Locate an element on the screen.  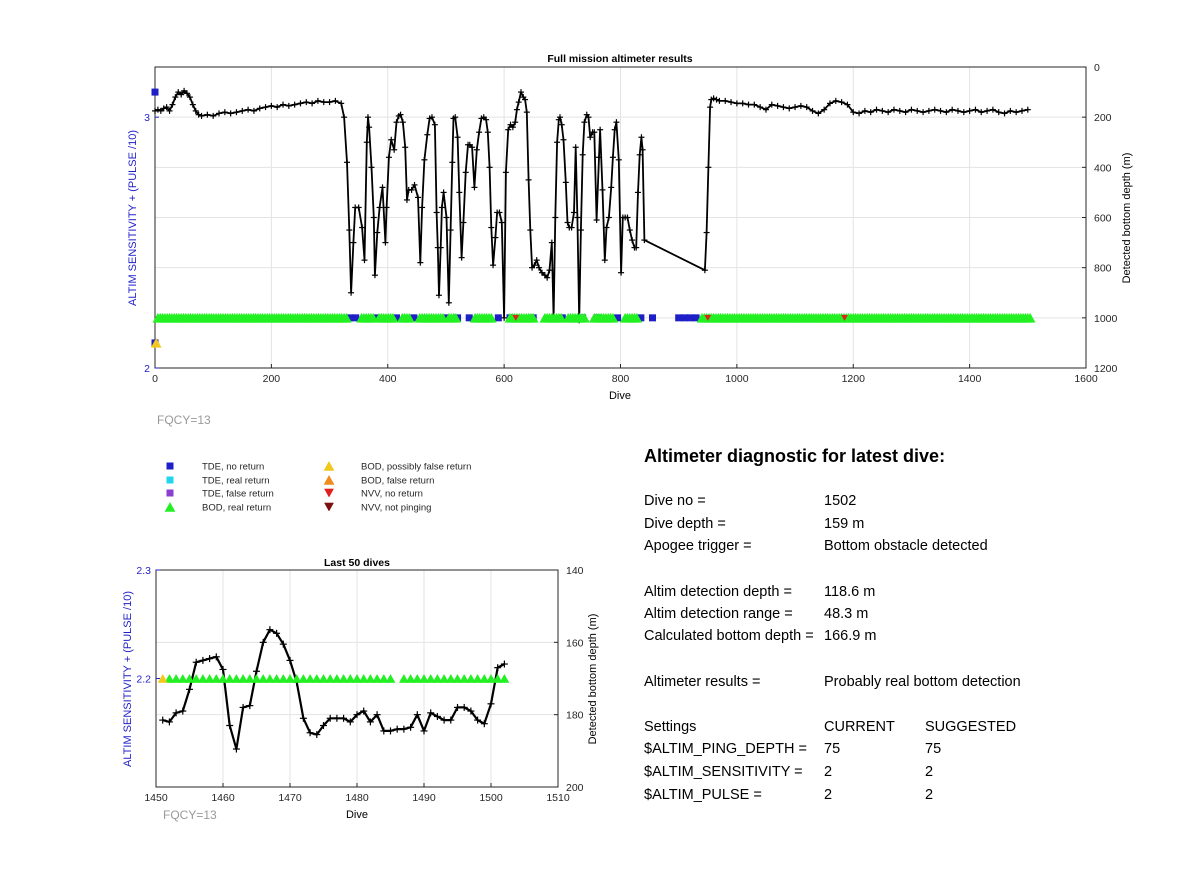
legend-label: BOD, real return is located at coordinates (236, 508).